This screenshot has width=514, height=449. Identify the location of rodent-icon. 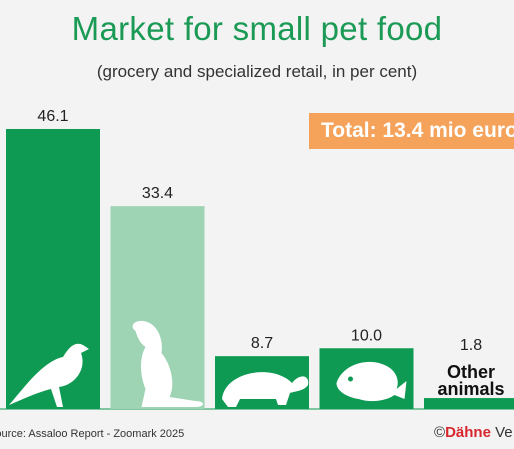
(167, 363).